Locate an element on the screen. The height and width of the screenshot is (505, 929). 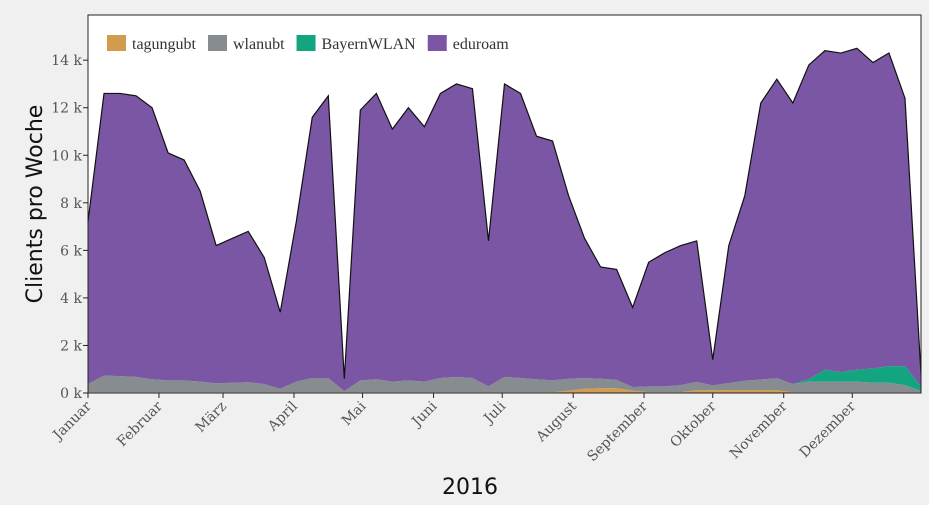
y-tick-label: 2 k is located at coordinates (71, 346).